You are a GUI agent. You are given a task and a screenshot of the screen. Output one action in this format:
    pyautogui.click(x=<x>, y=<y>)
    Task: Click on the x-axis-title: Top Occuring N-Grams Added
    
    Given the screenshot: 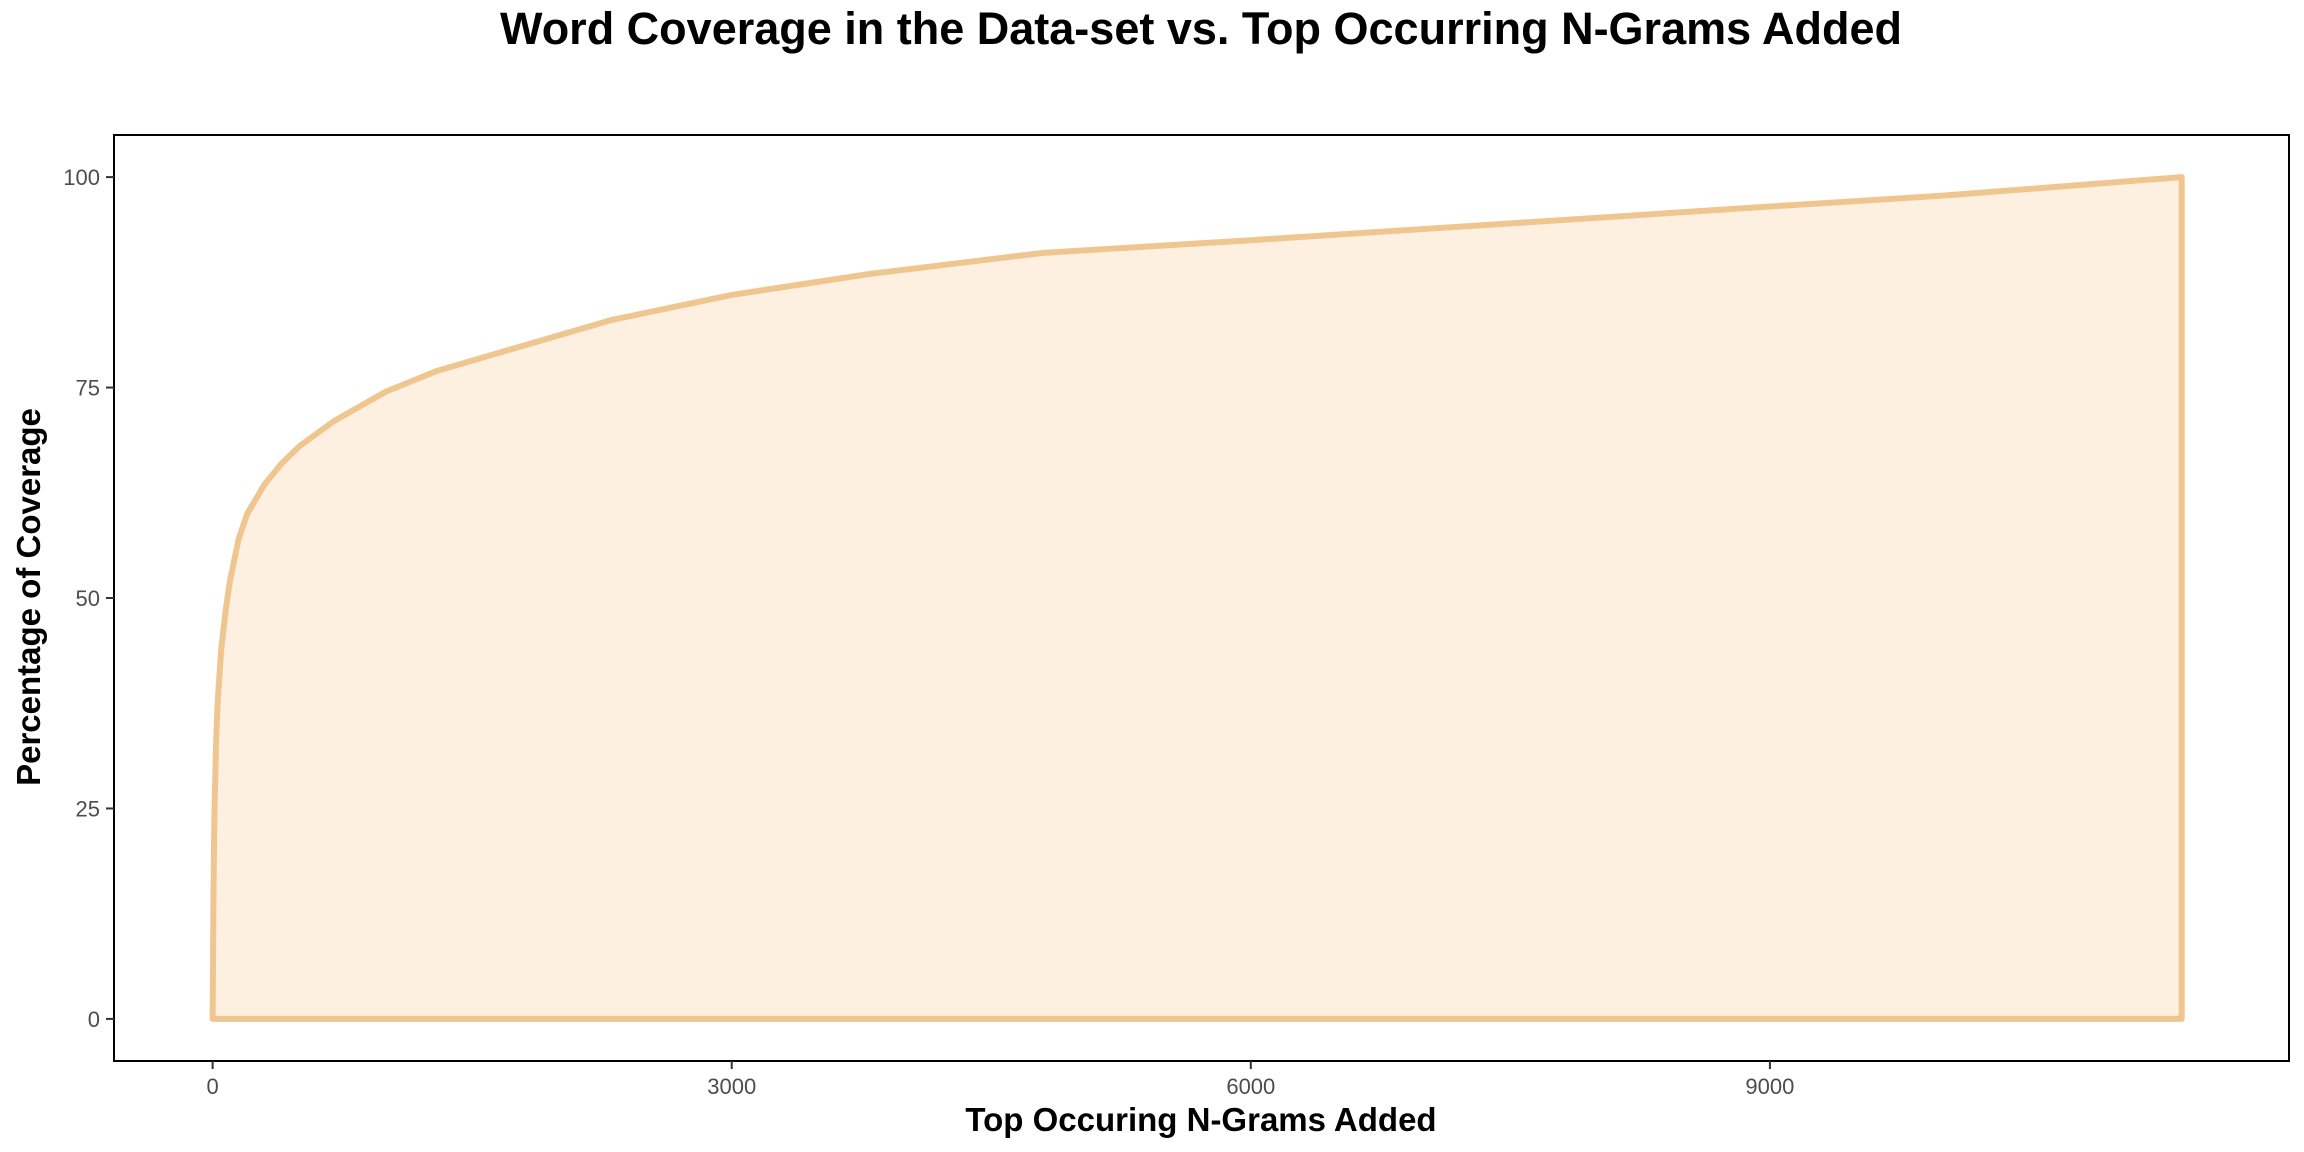 What is the action you would take?
    pyautogui.click(x=1200, y=1119)
    